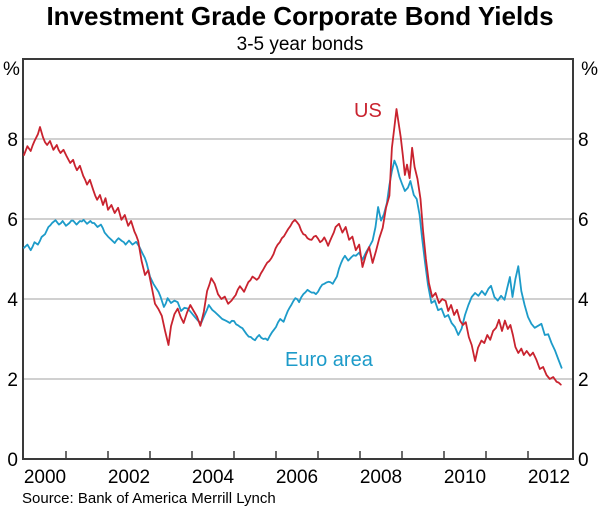 The image size is (600, 516). I want to click on svg-text: 2010, so click(465, 477).